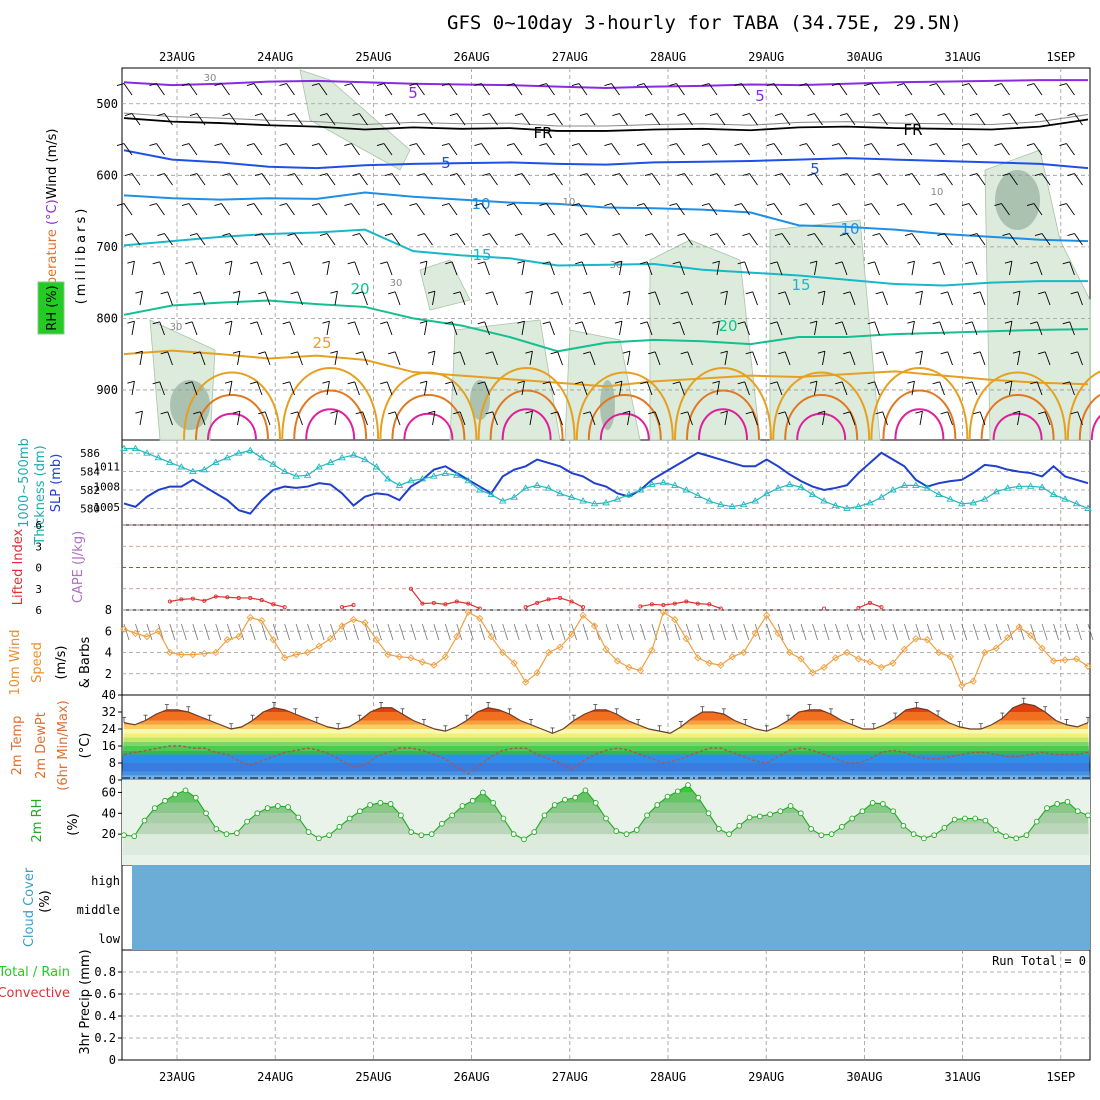 The image size is (1100, 1100). What do you see at coordinates (108, 653) in the screenshot?
I see `wind-tick-label: 4` at bounding box center [108, 653].